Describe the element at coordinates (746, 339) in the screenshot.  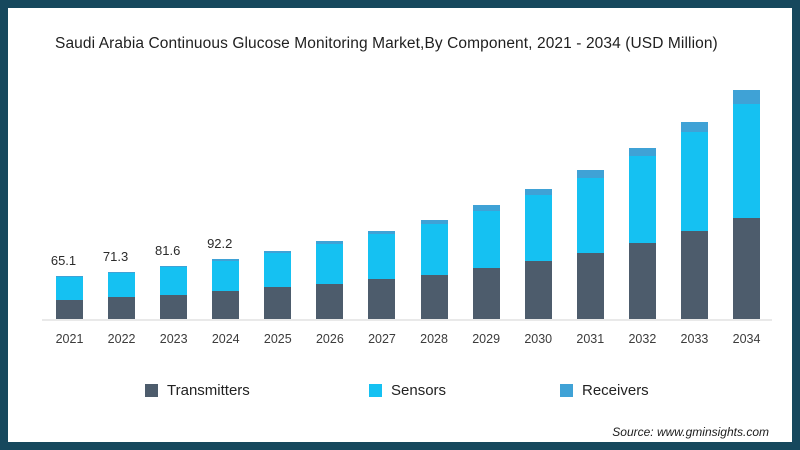
I see `x-axis-label-2034: 2034` at that location.